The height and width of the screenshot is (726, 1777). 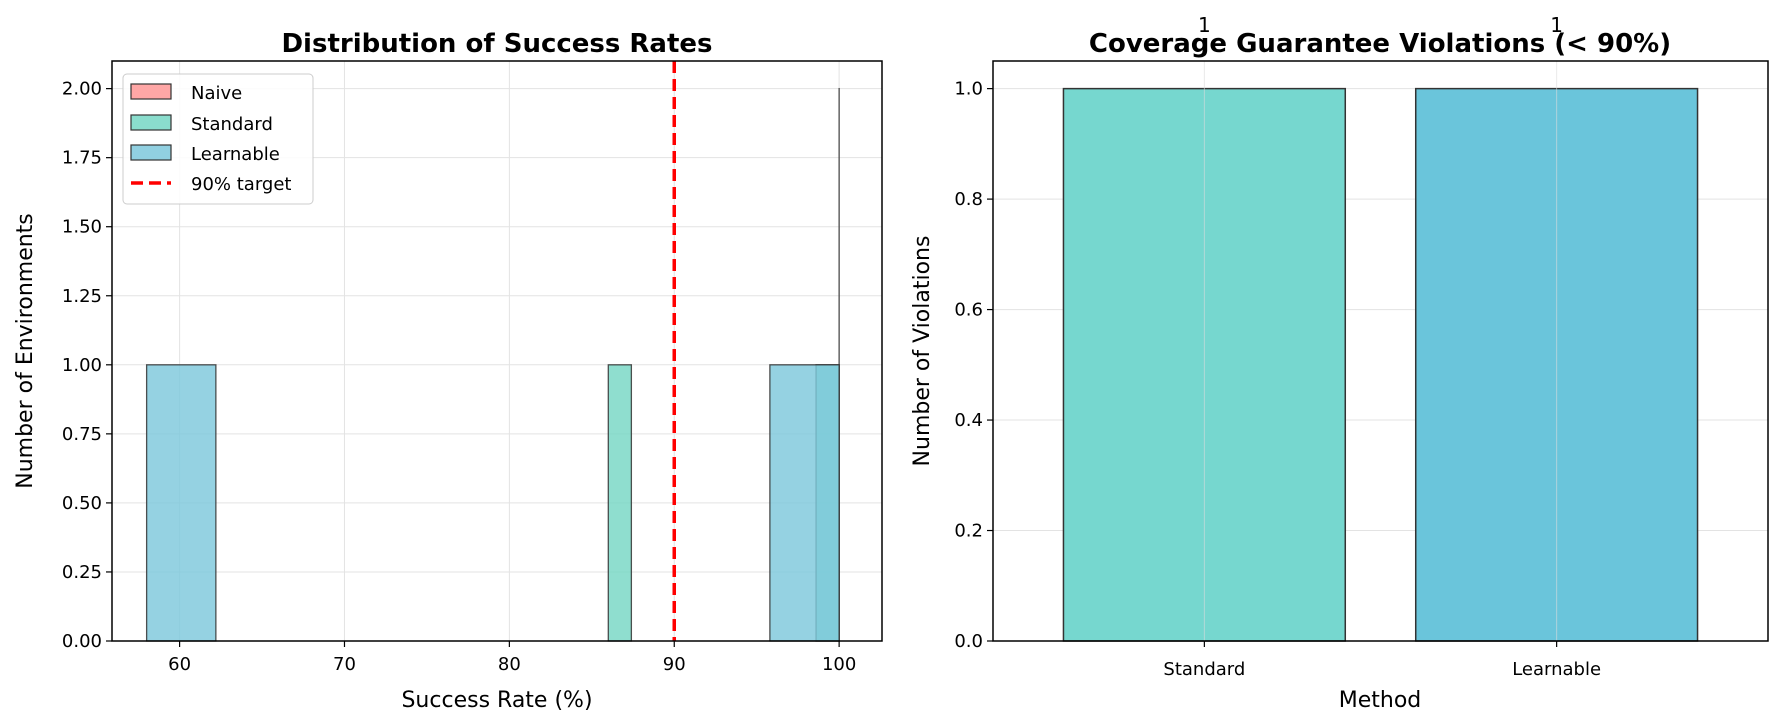 What do you see at coordinates (1204, 669) in the screenshot?
I see `c2-x-tick-label-standard: Standard` at bounding box center [1204, 669].